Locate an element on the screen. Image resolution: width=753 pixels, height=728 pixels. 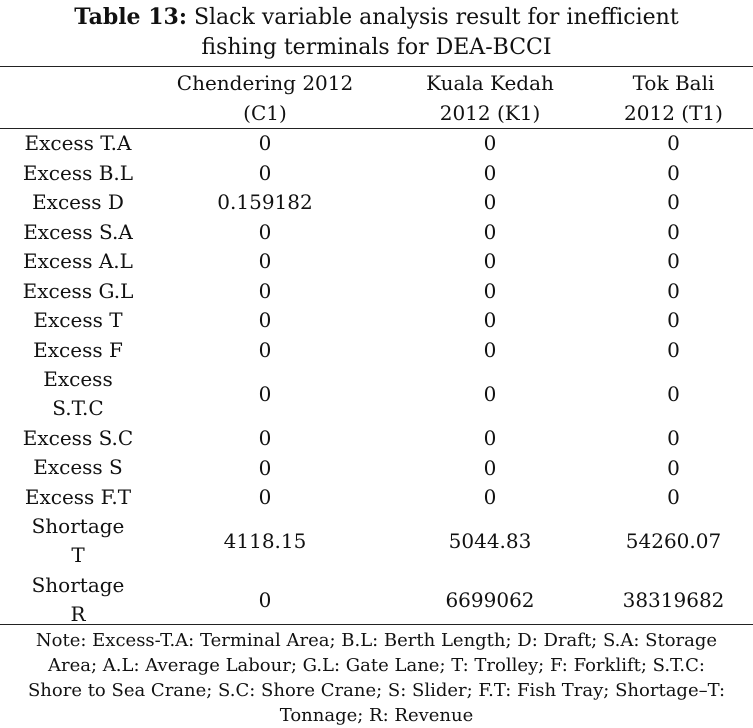
row-label-line1: Excess B.L is located at coordinates (78, 172).